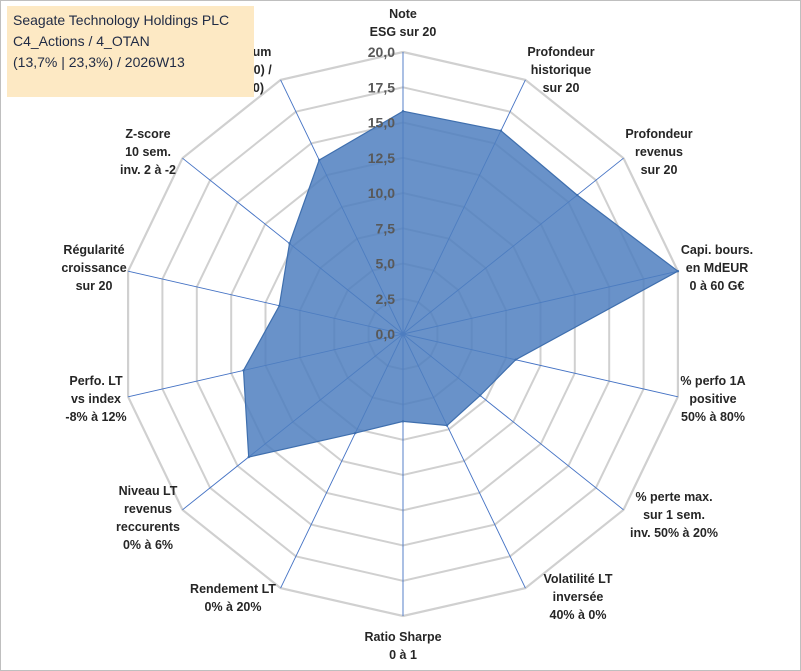  What do you see at coordinates (233, 589) in the screenshot?
I see `axis-label: Rendement LT` at bounding box center [233, 589].